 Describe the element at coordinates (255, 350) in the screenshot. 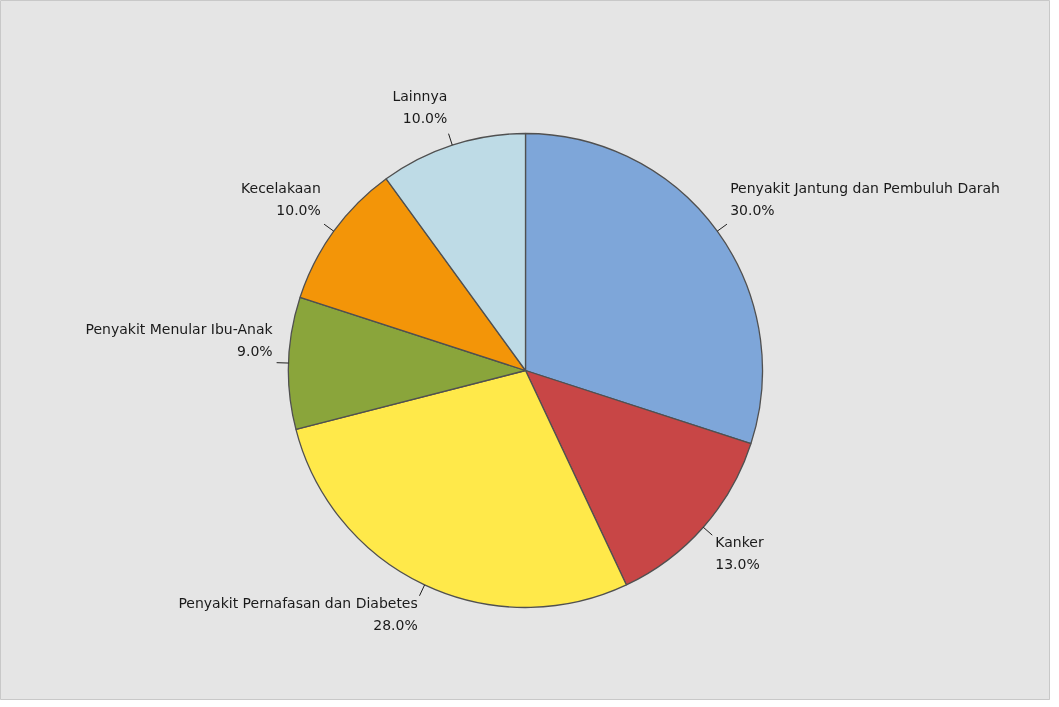

I see `data-label: 9.0%` at that location.